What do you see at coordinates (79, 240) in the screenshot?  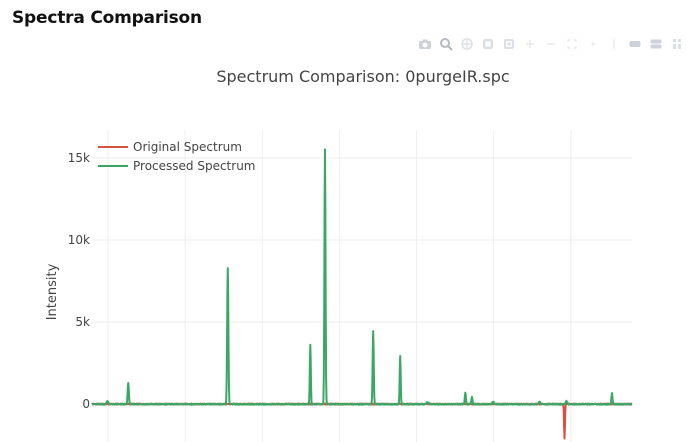 I see `y-tick-label: 10k` at bounding box center [79, 240].